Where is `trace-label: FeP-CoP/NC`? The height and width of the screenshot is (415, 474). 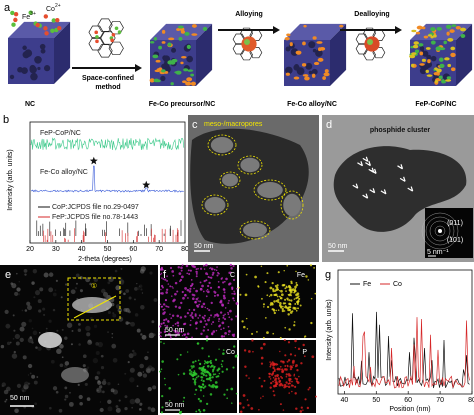
trace-label: FeP-CoP/NC is located at coordinates (60, 133).